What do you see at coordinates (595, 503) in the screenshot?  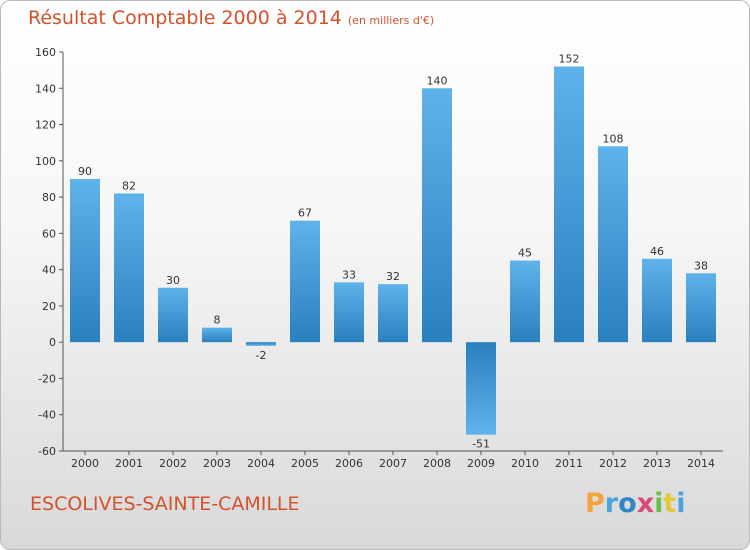 I see `logo-letter: P` at bounding box center [595, 503].